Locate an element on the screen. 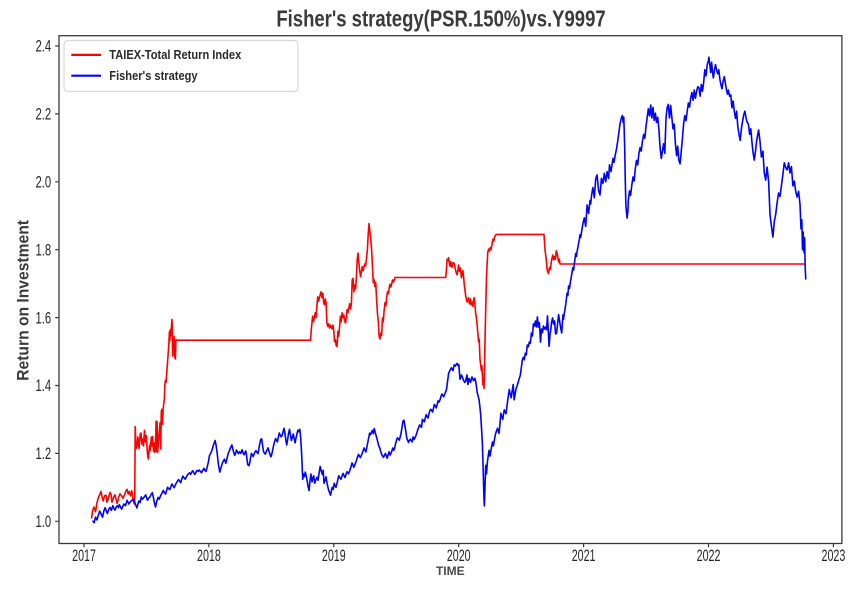 The height and width of the screenshot is (594, 860). svg-text: 1.8 is located at coordinates (43, 249).